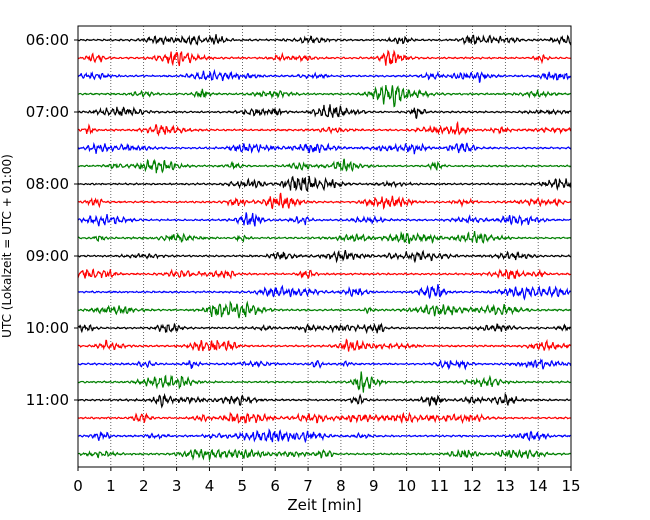  What do you see at coordinates (243, 486) in the screenshot?
I see `x-tick-label: 5` at bounding box center [243, 486].